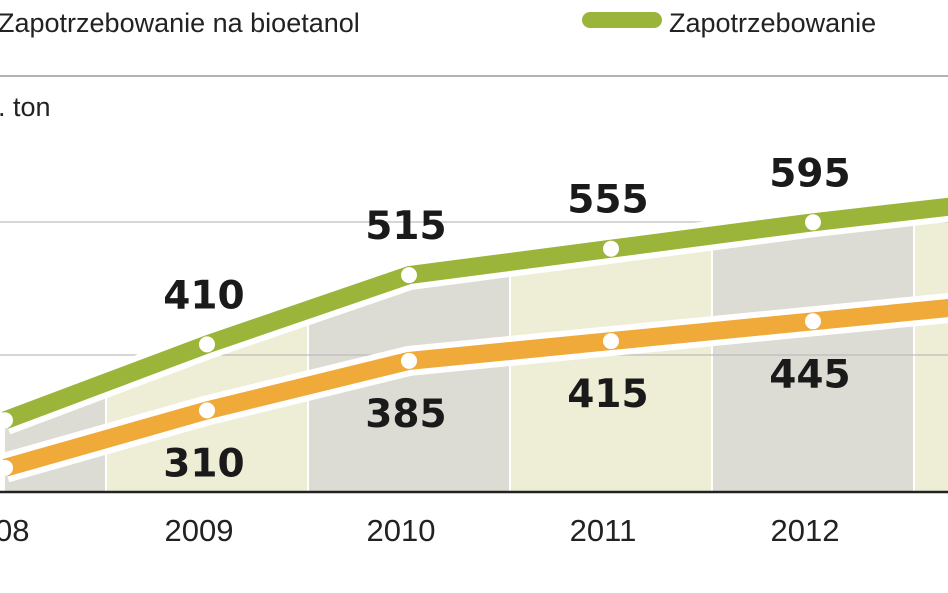 The image size is (948, 593). I want to click on legend-label-green: Zapotrzebowanie, so click(772, 23).